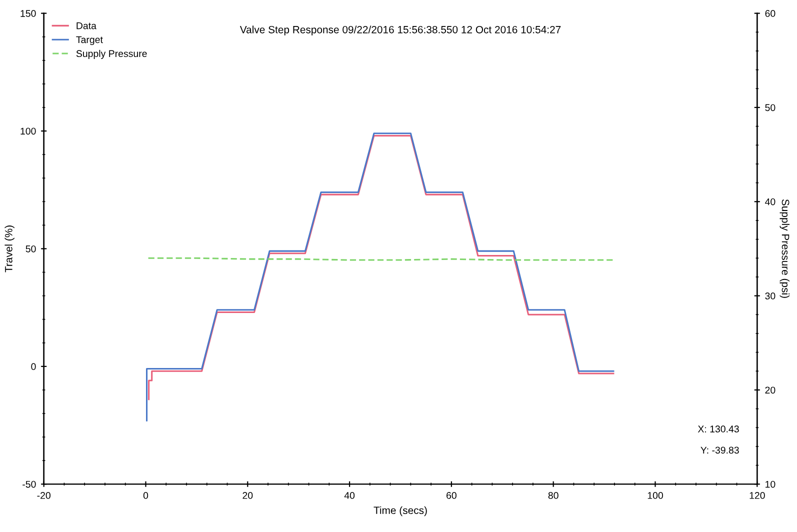 The height and width of the screenshot is (532, 797). What do you see at coordinates (718, 429) in the screenshot?
I see `annotation: X: 130.43` at bounding box center [718, 429].